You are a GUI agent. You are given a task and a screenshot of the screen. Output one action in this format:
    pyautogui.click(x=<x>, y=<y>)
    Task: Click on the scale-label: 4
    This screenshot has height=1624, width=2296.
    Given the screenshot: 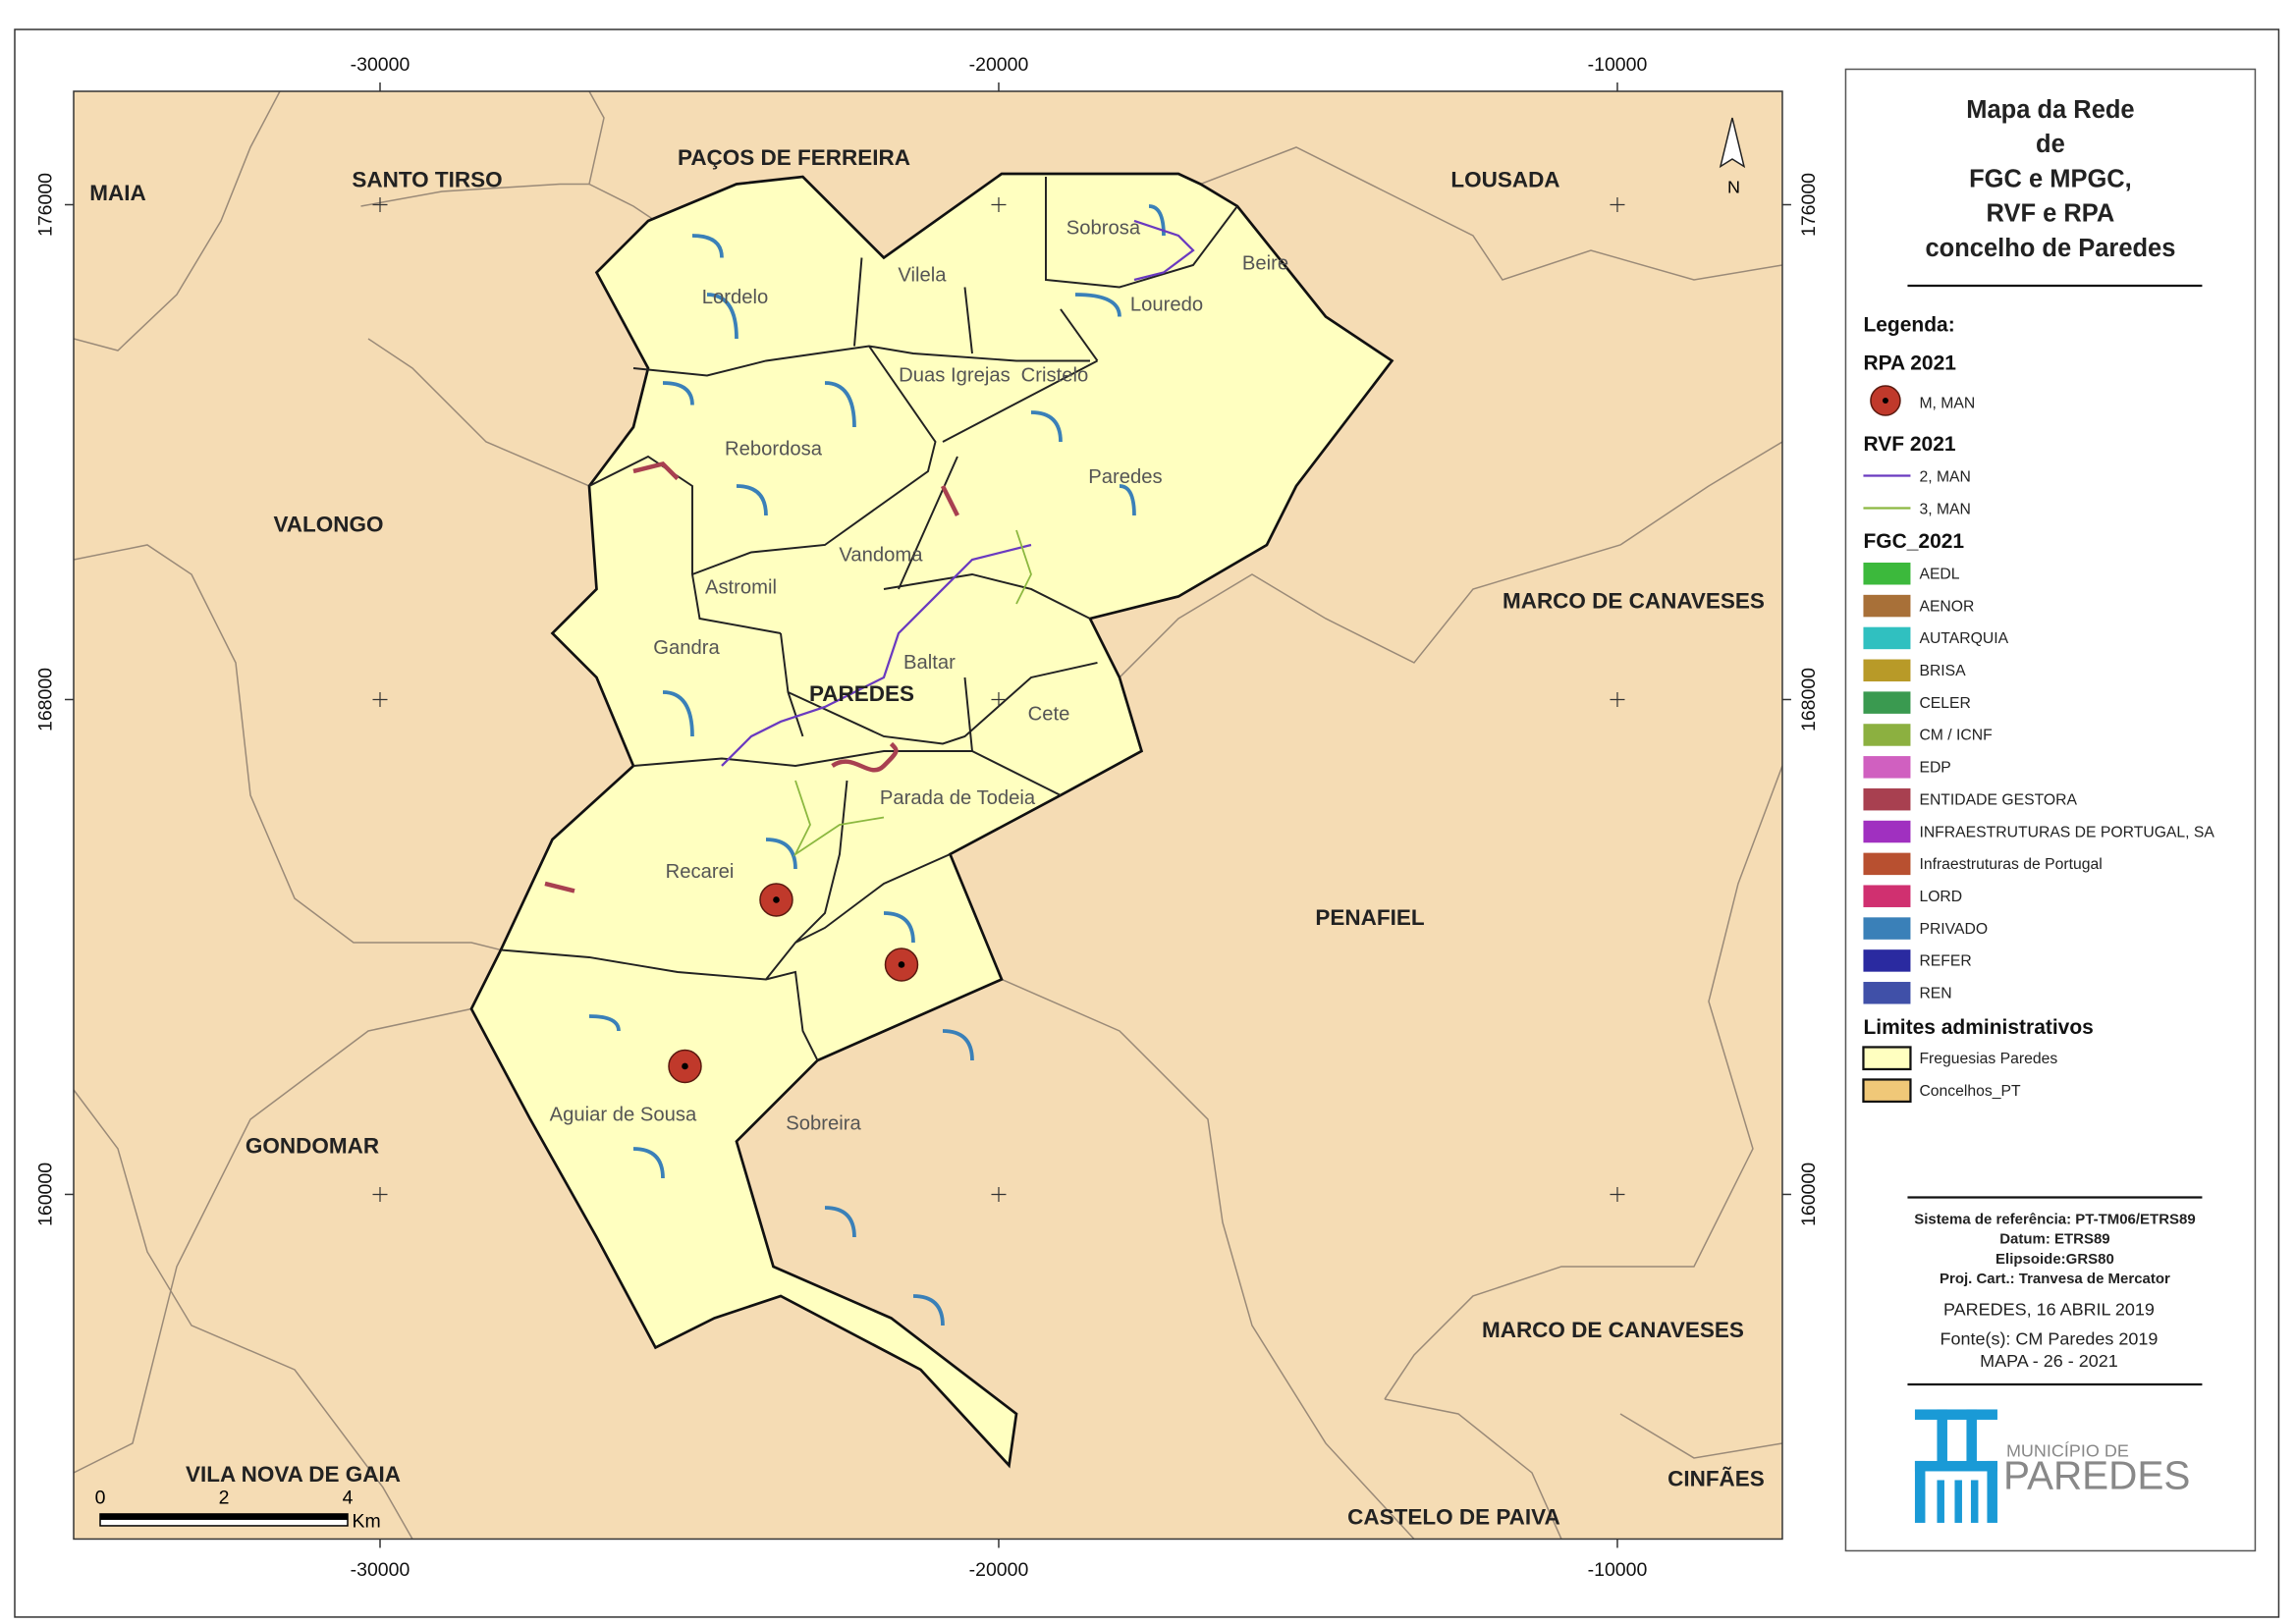 What is the action you would take?
    pyautogui.click(x=348, y=1497)
    